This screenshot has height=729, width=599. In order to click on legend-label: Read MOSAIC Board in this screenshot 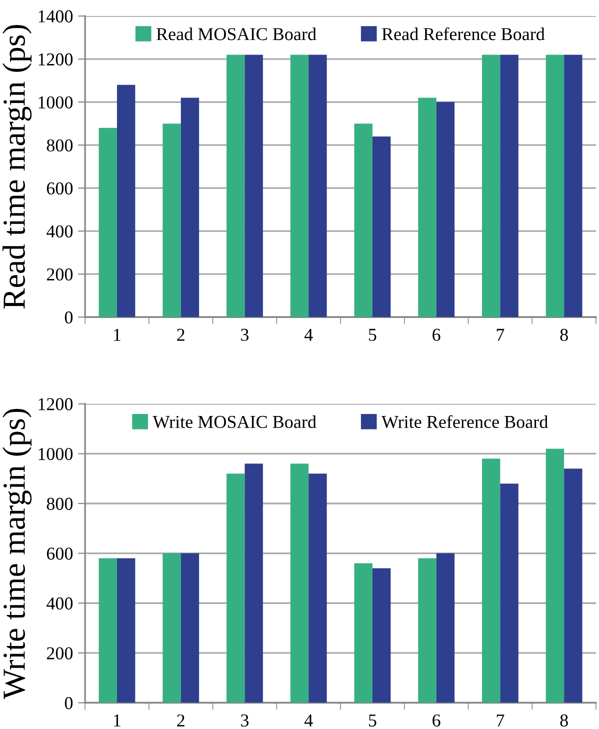, I will do `click(236, 34)`.